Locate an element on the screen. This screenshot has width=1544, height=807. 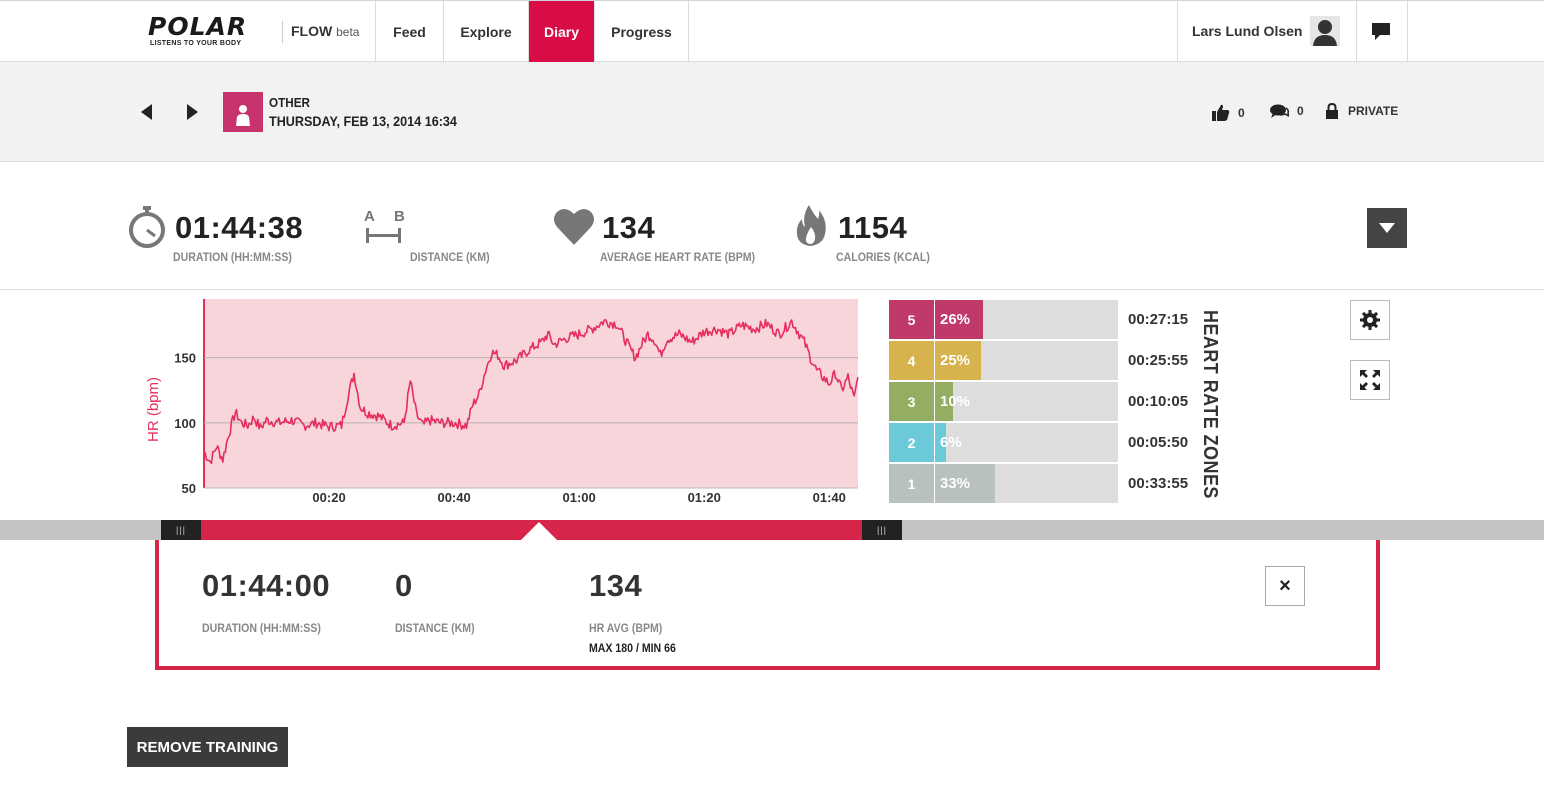
x-tick-label: 01:00 is located at coordinates (579, 497).